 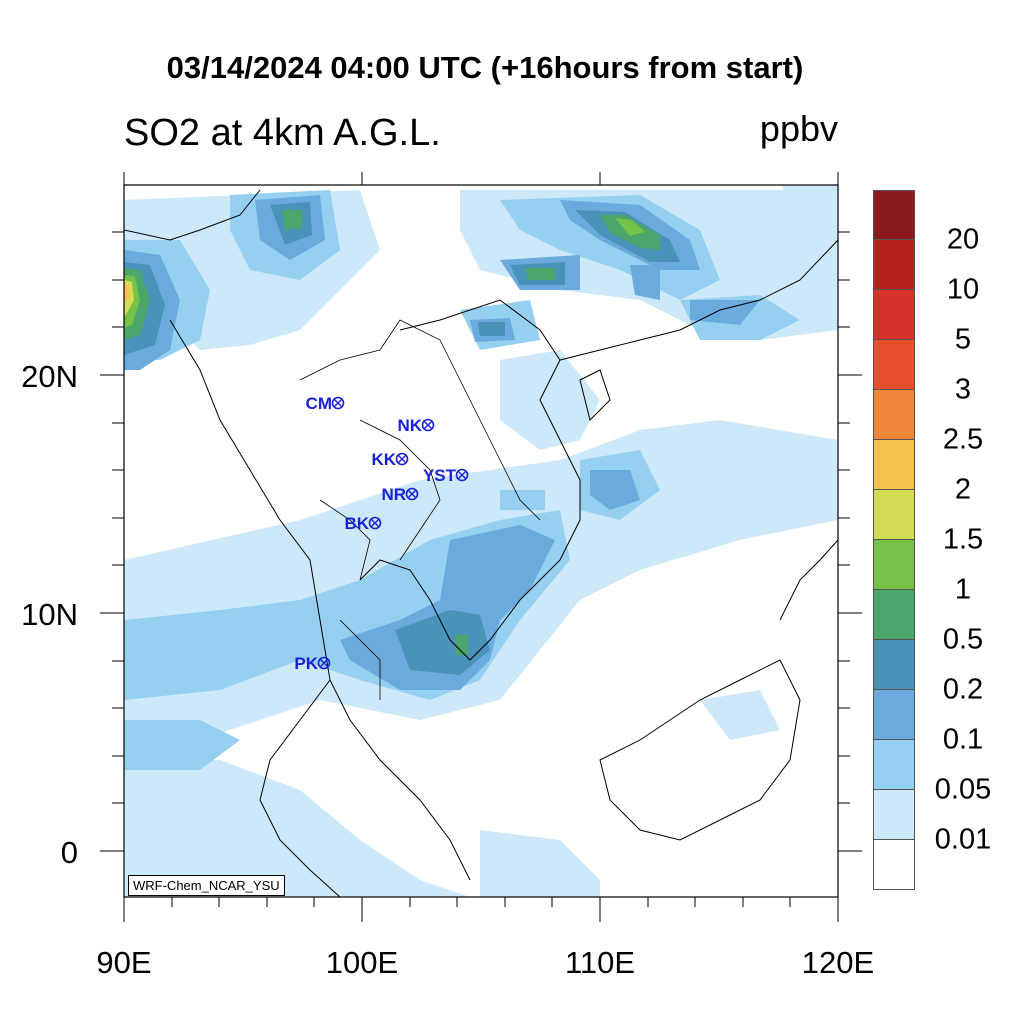 I want to click on lat-tick-label: 0, so click(x=69, y=852).